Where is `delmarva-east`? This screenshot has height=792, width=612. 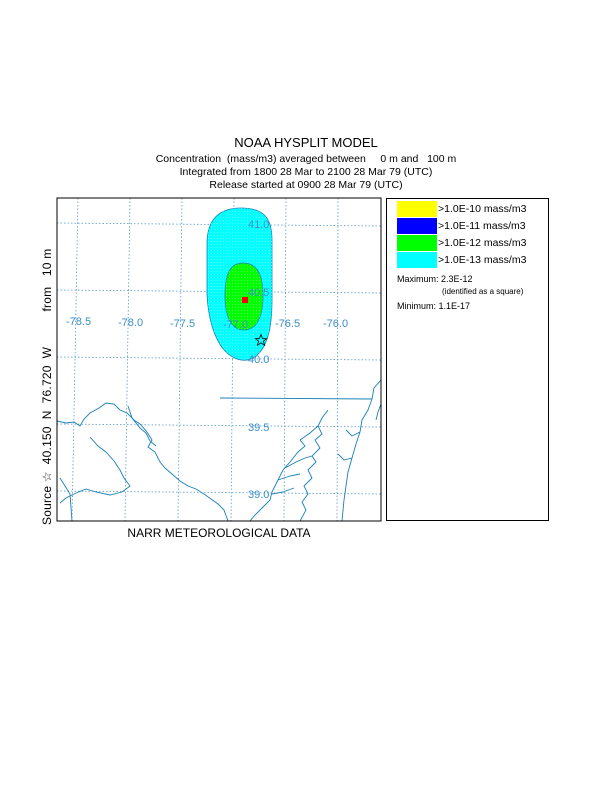 delmarva-east is located at coordinates (357, 459).